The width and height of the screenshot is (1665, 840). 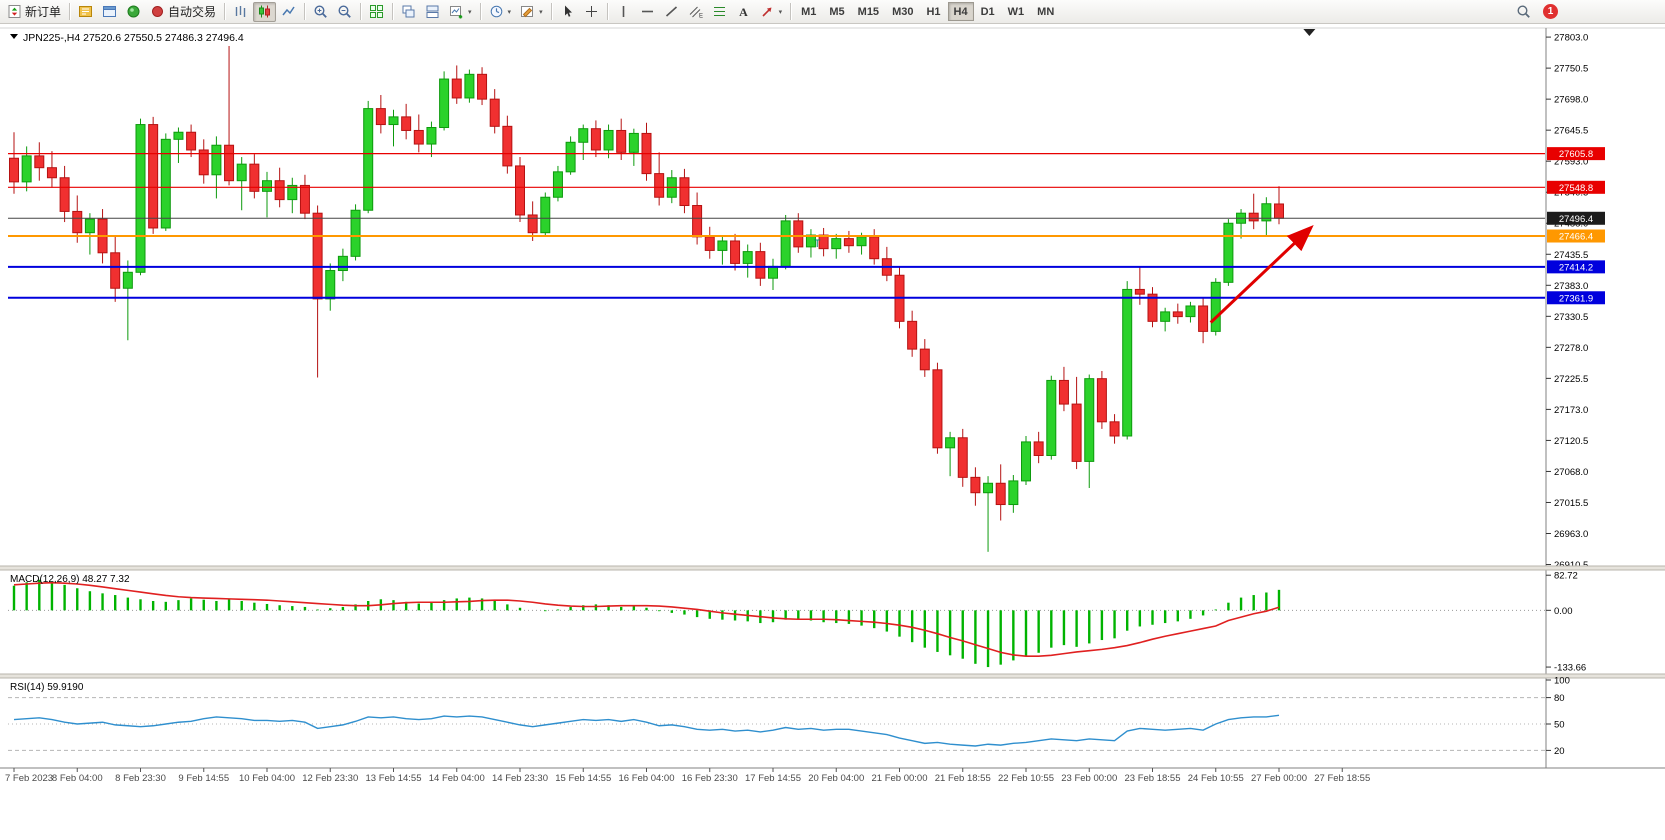 I want to click on svg-text: 15 Feb 14:55, so click(x=583, y=778).